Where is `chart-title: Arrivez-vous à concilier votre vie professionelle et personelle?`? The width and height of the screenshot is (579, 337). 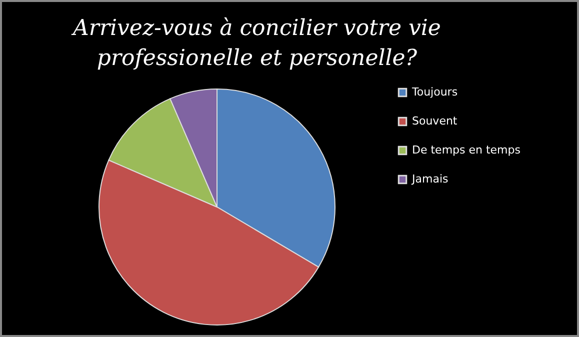 chart-title: Arrivez-vous à concilier votre vie professionelle et personelle? is located at coordinates (256, 44).